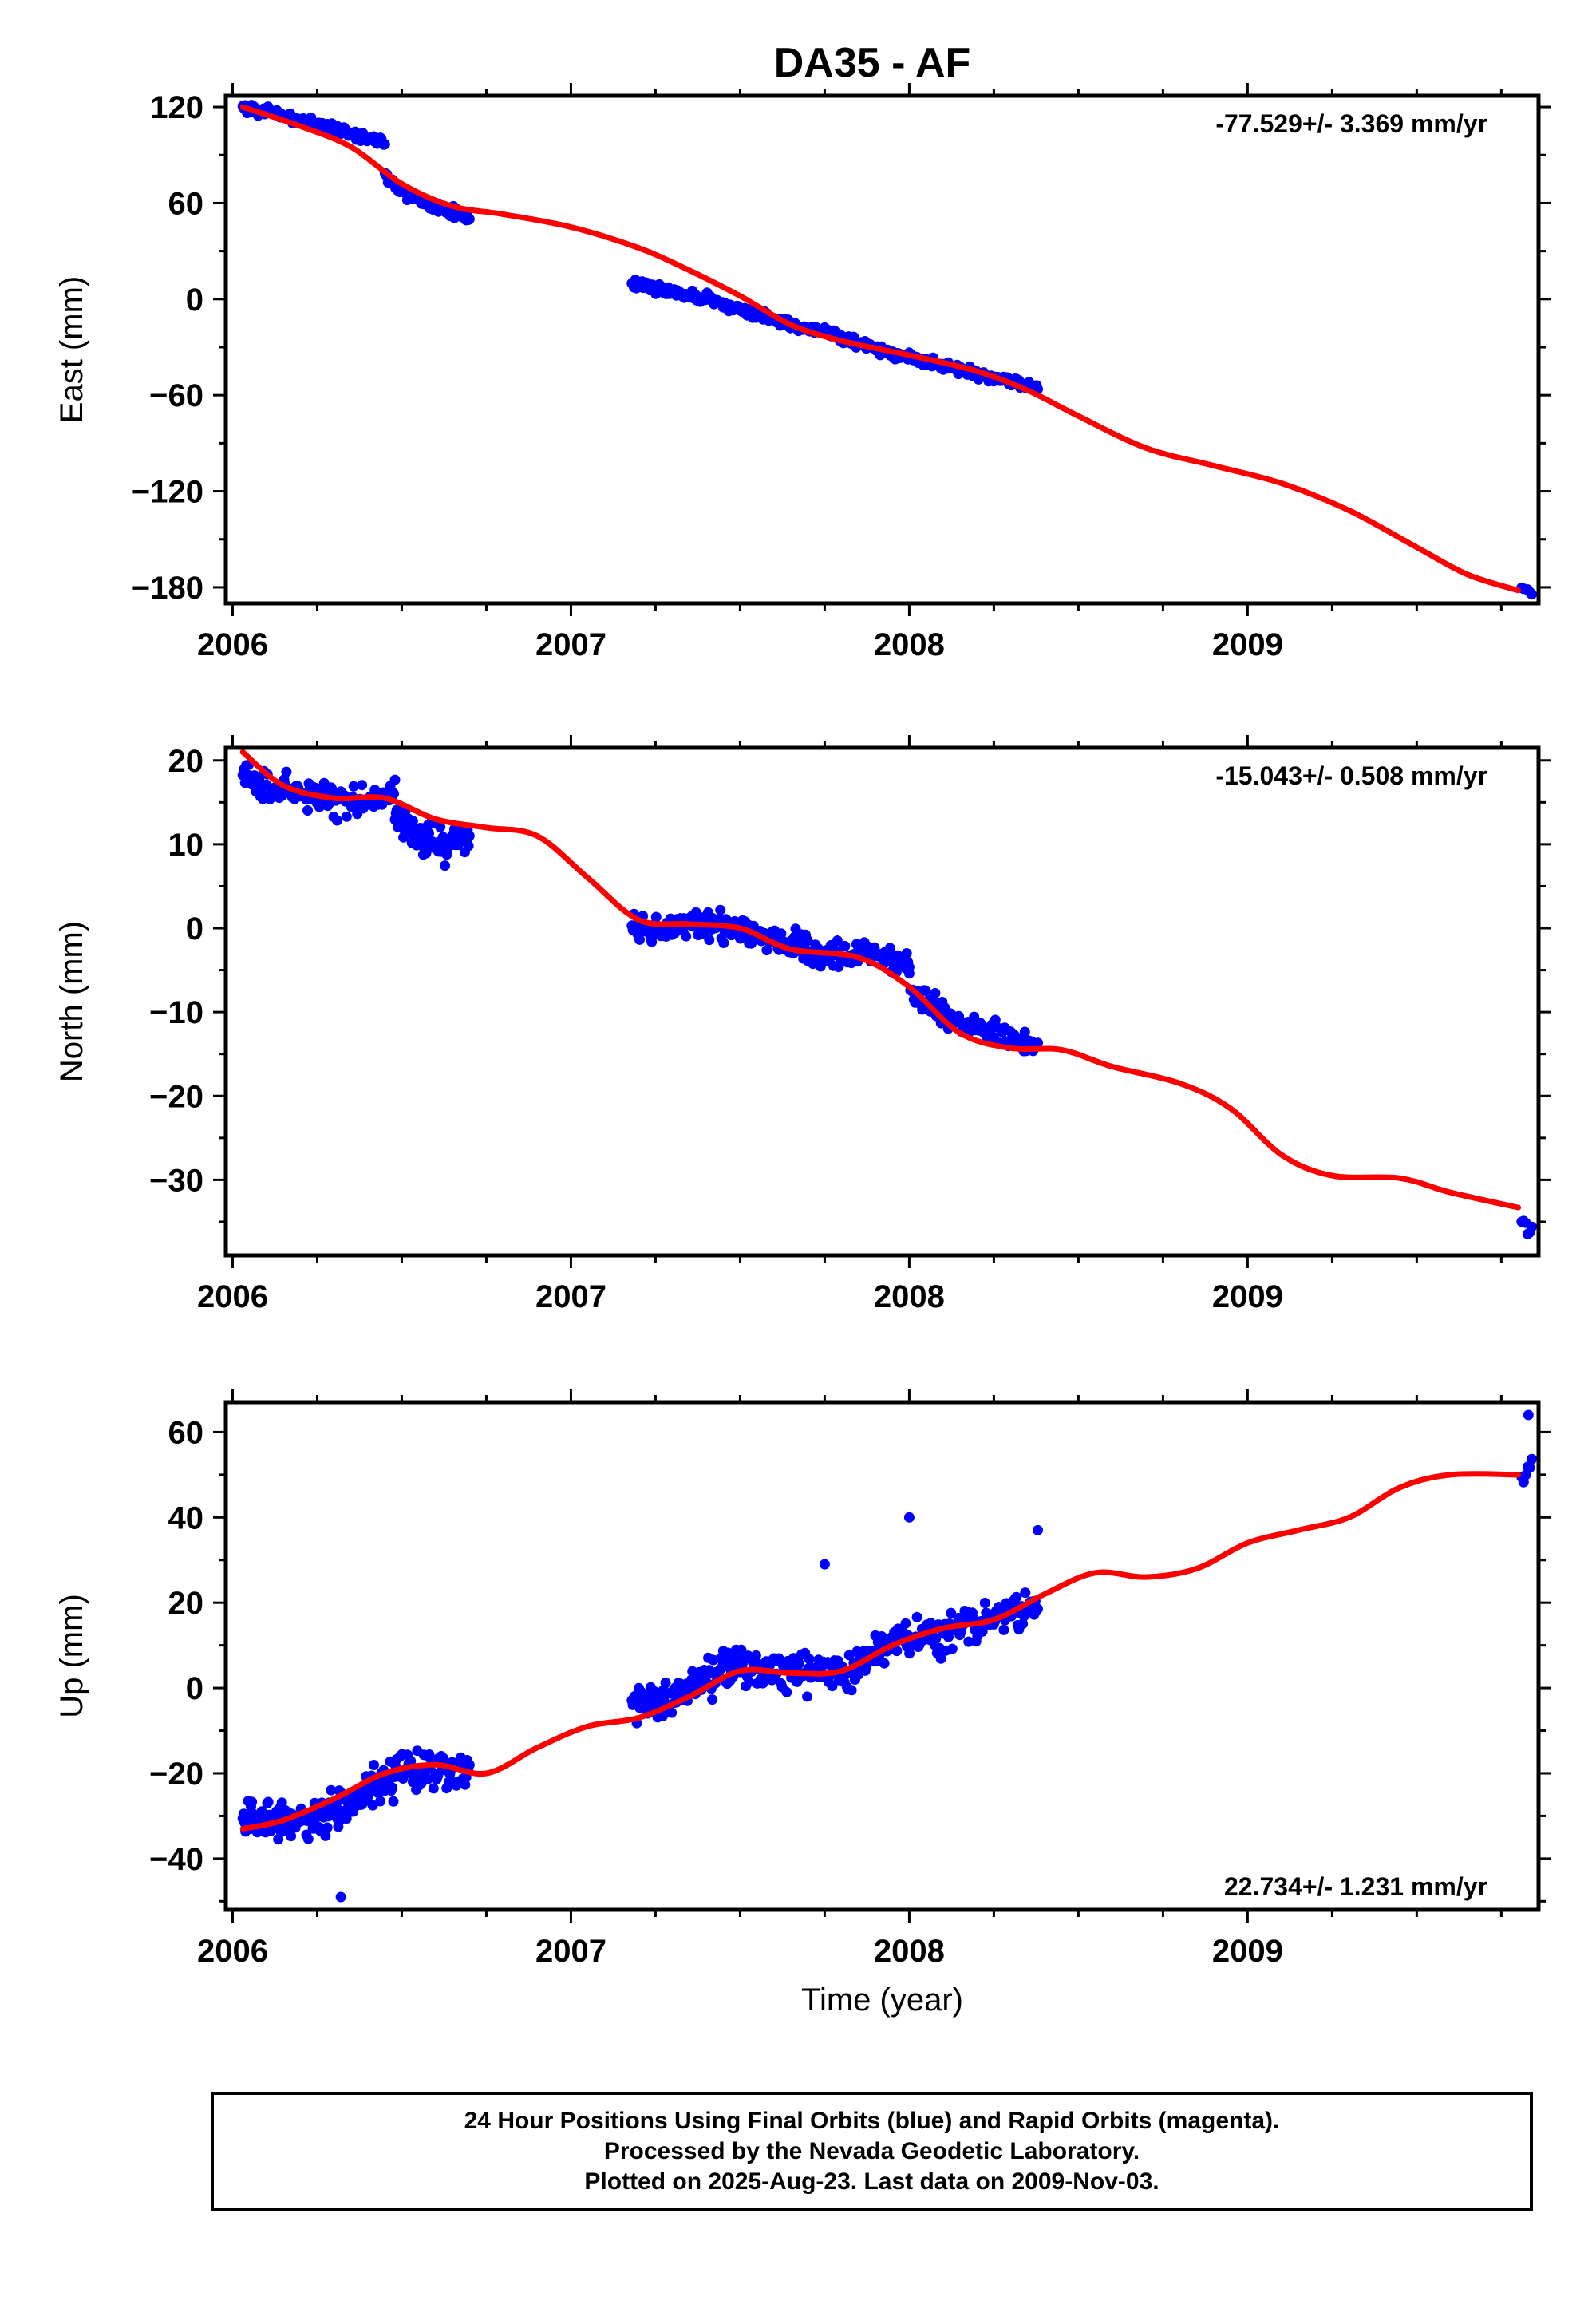  I want to click on y-axis-label: North (mm), so click(71, 1001).